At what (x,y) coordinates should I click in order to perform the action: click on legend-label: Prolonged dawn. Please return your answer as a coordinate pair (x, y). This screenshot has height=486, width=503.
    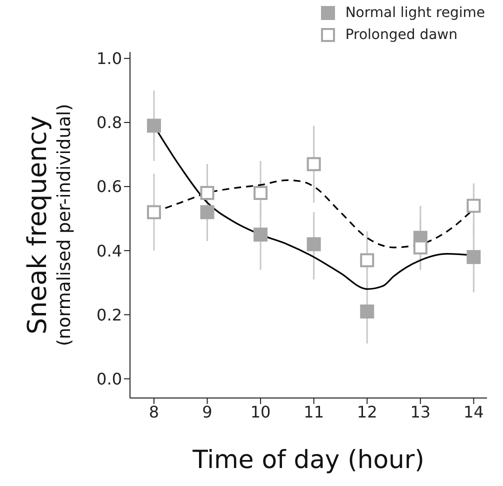
    Looking at the image, I should click on (401, 35).